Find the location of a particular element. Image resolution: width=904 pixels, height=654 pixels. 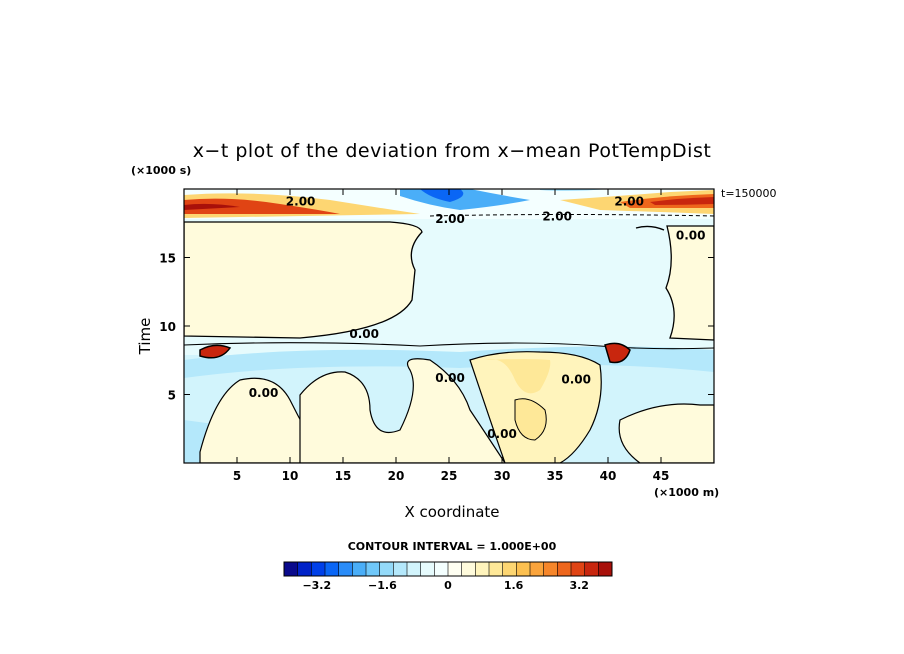

field-top-hot-left is located at coordinates (262, 206).